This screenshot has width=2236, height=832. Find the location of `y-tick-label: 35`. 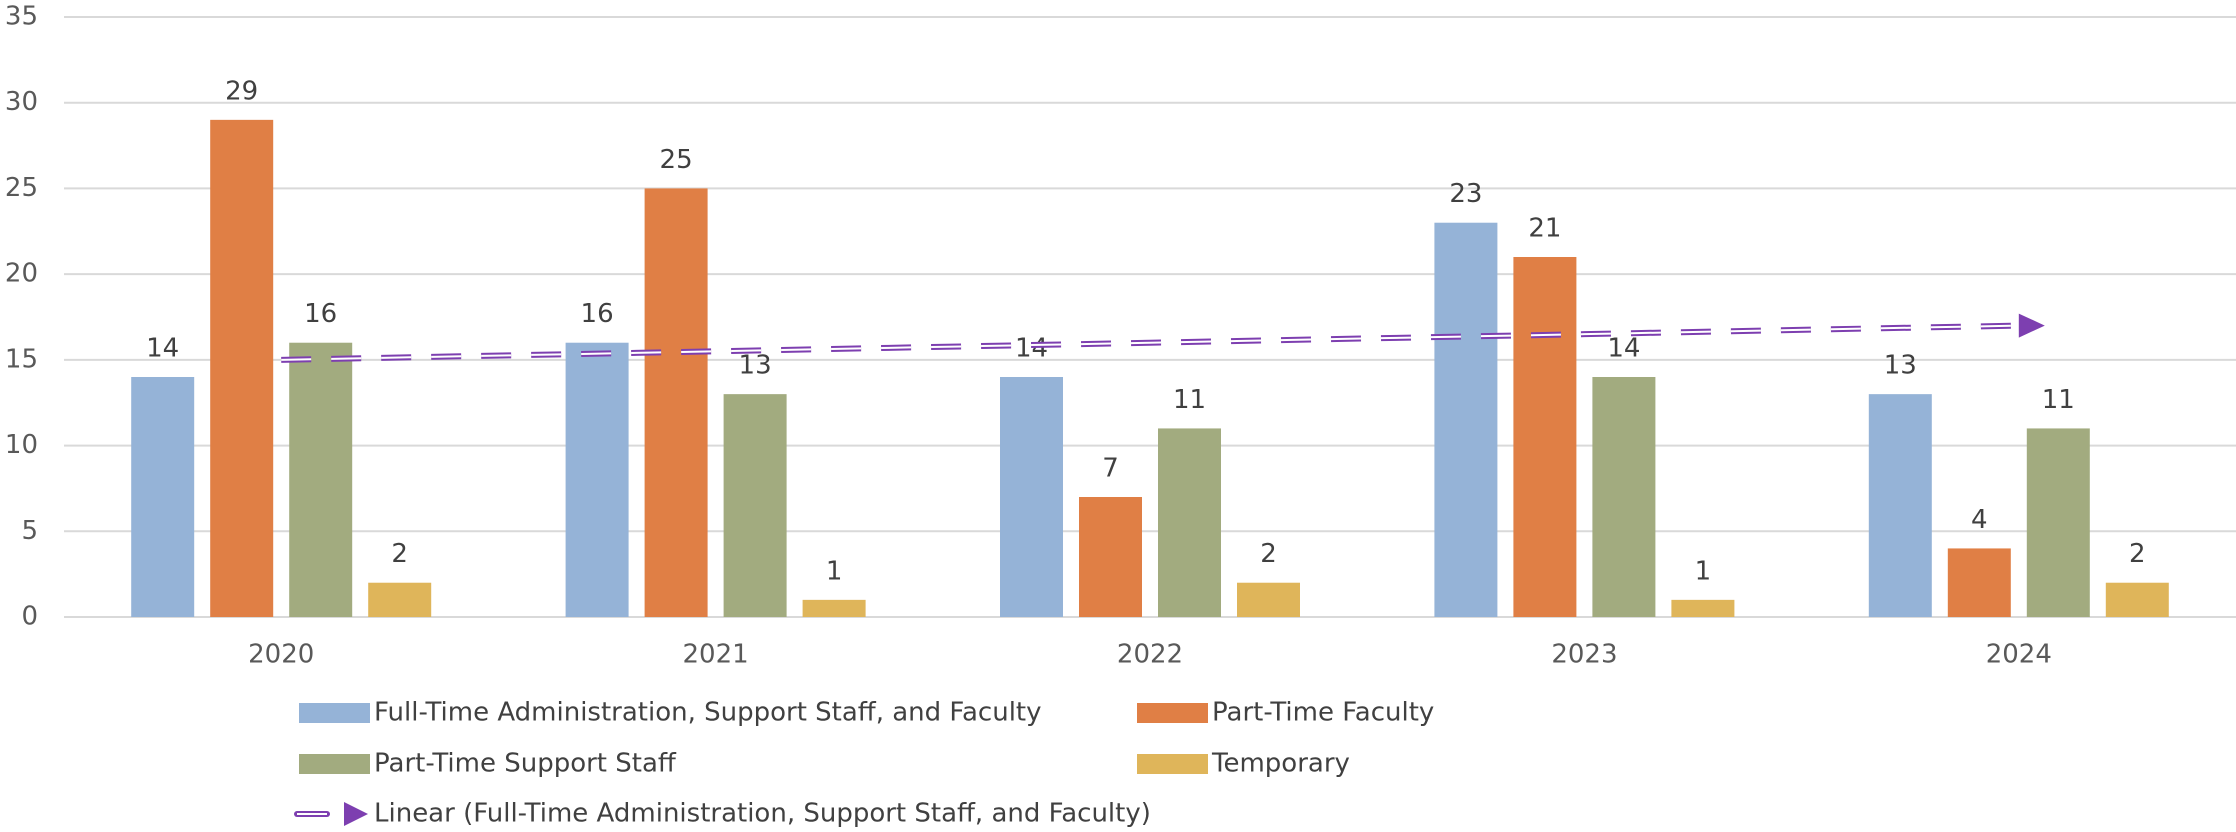

y-tick-label: 35 is located at coordinates (21, 17).